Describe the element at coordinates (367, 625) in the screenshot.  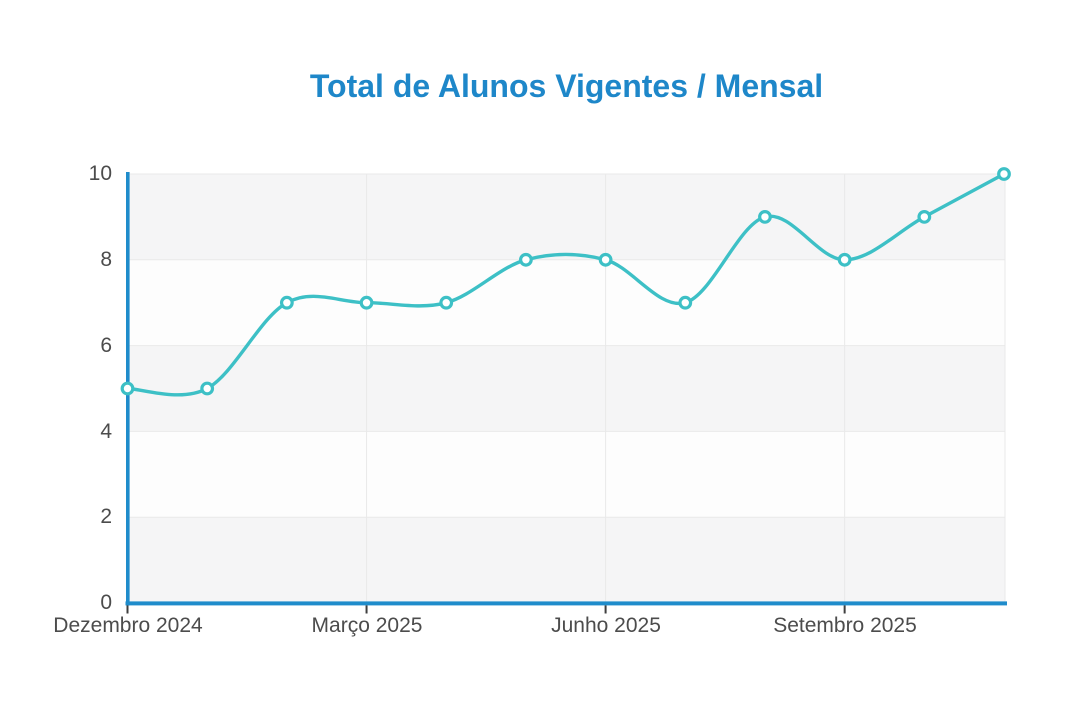
I see `x-axis-tick-label: Março 2025` at that location.